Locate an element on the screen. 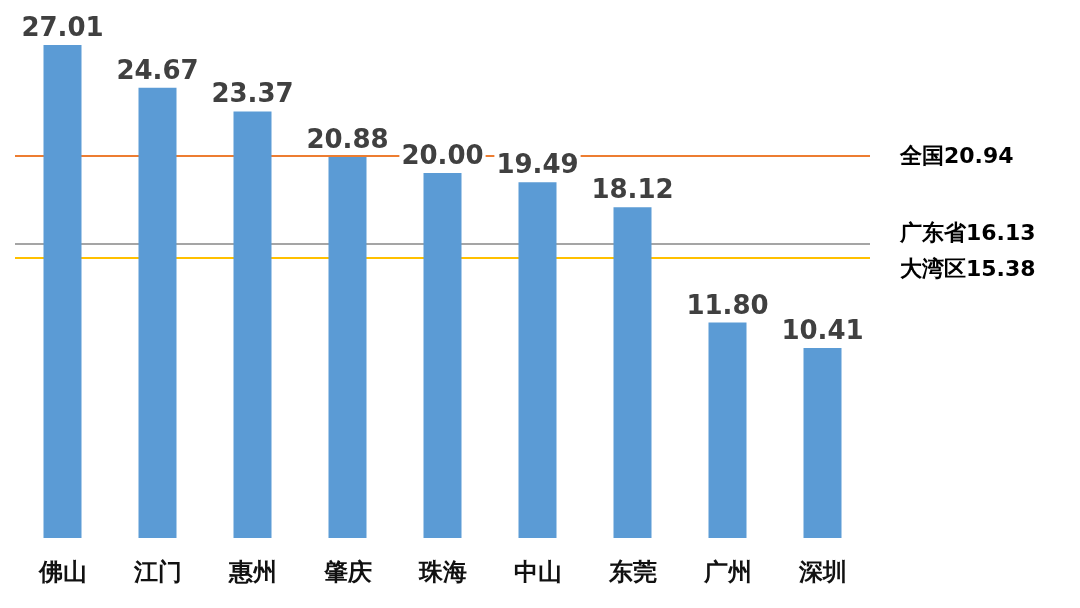 The height and width of the screenshot is (608, 1080). x-tick-label: 深圳 is located at coordinates (822, 572).